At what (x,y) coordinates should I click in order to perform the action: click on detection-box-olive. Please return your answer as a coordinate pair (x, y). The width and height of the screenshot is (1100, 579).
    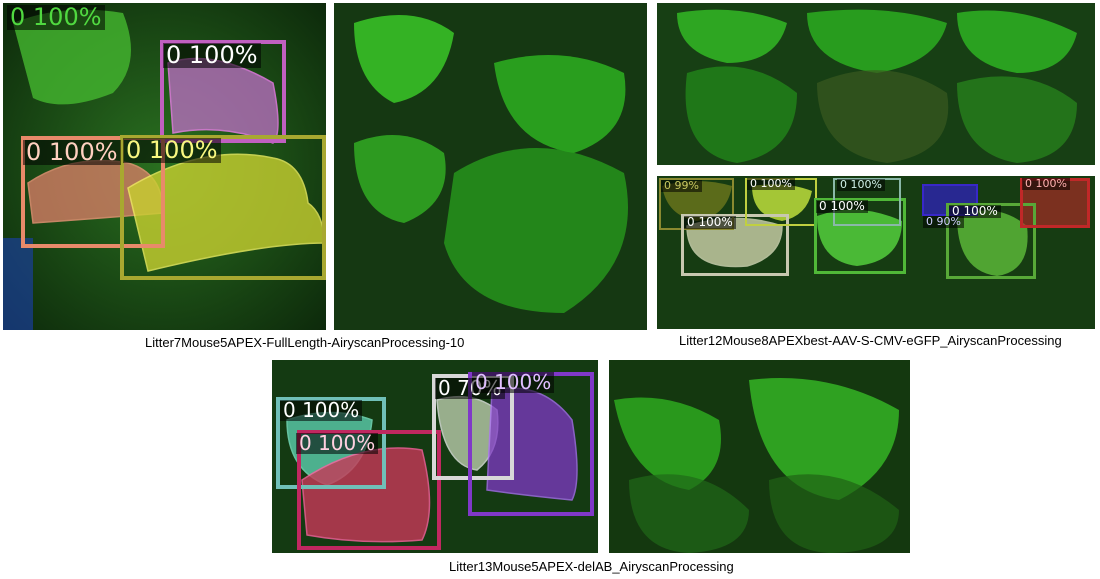
    Looking at the image, I should click on (696, 204).